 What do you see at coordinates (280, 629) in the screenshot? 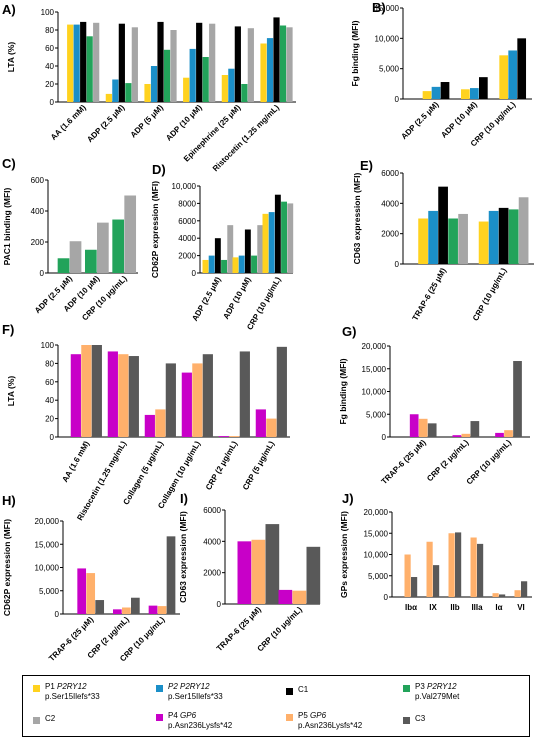
I see `panel-i-xtick-label: CRP (10 μg/mL)` at bounding box center [280, 629].